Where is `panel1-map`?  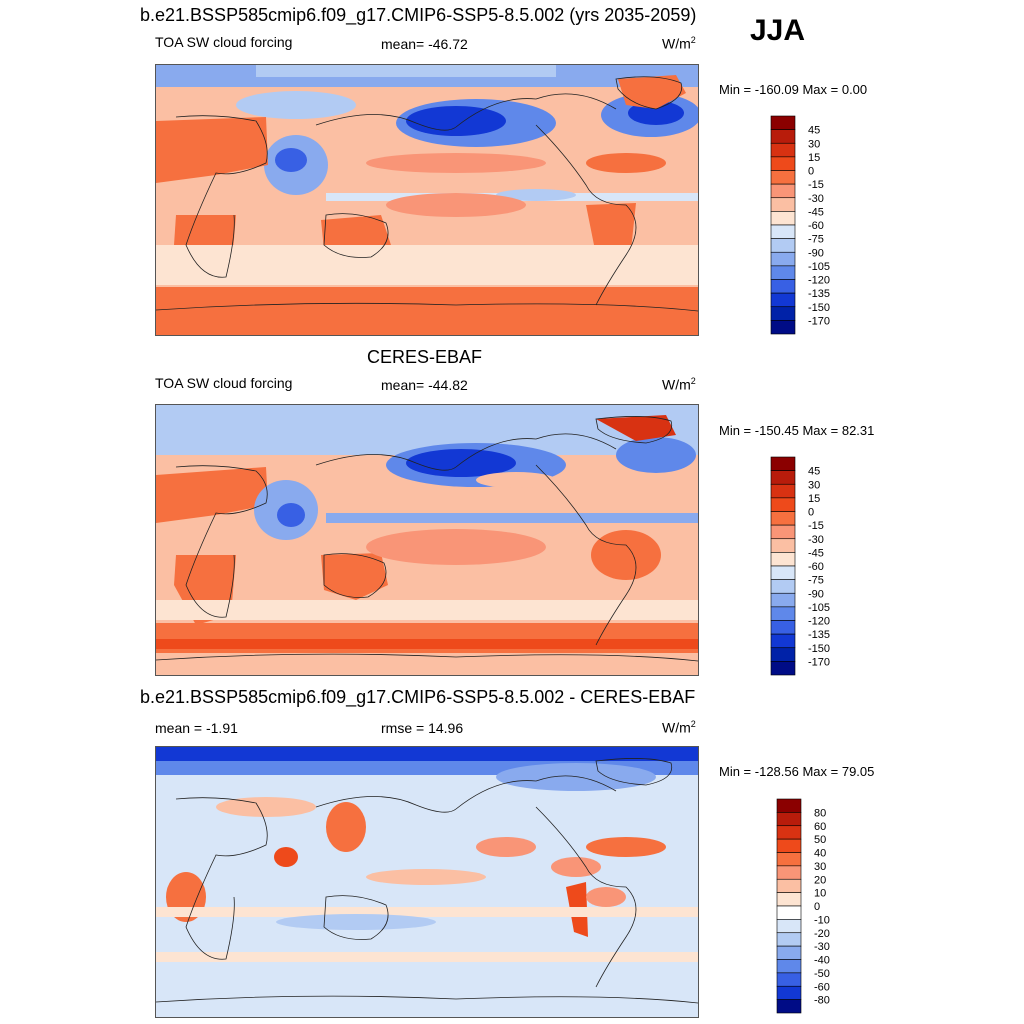 panel1-map is located at coordinates (427, 200).